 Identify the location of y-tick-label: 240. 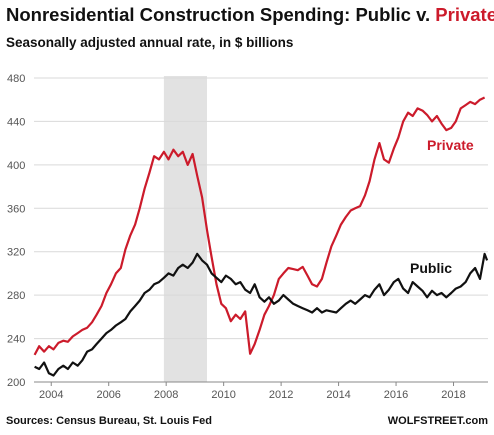
(16, 340).